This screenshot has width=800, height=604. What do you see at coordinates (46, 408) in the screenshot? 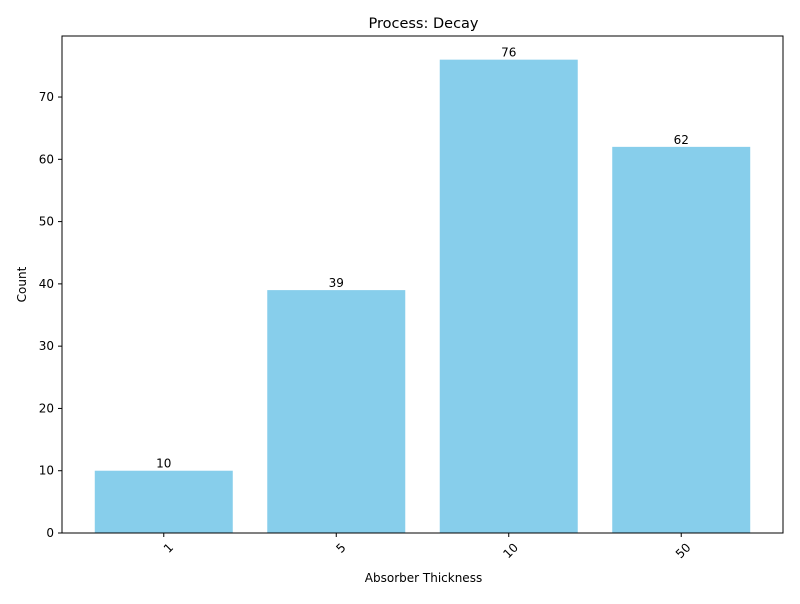
I see `y-tick-label: 20` at bounding box center [46, 408].